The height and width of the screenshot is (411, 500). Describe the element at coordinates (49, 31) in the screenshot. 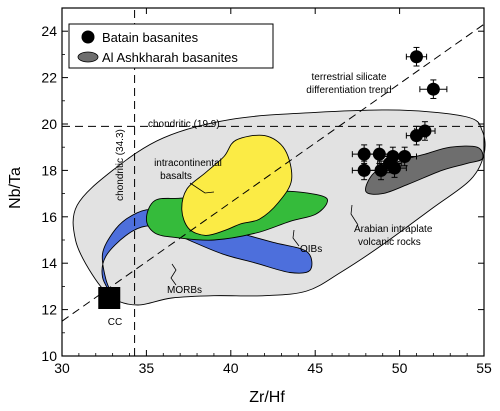

I see `y-tick-label: 24` at that location.